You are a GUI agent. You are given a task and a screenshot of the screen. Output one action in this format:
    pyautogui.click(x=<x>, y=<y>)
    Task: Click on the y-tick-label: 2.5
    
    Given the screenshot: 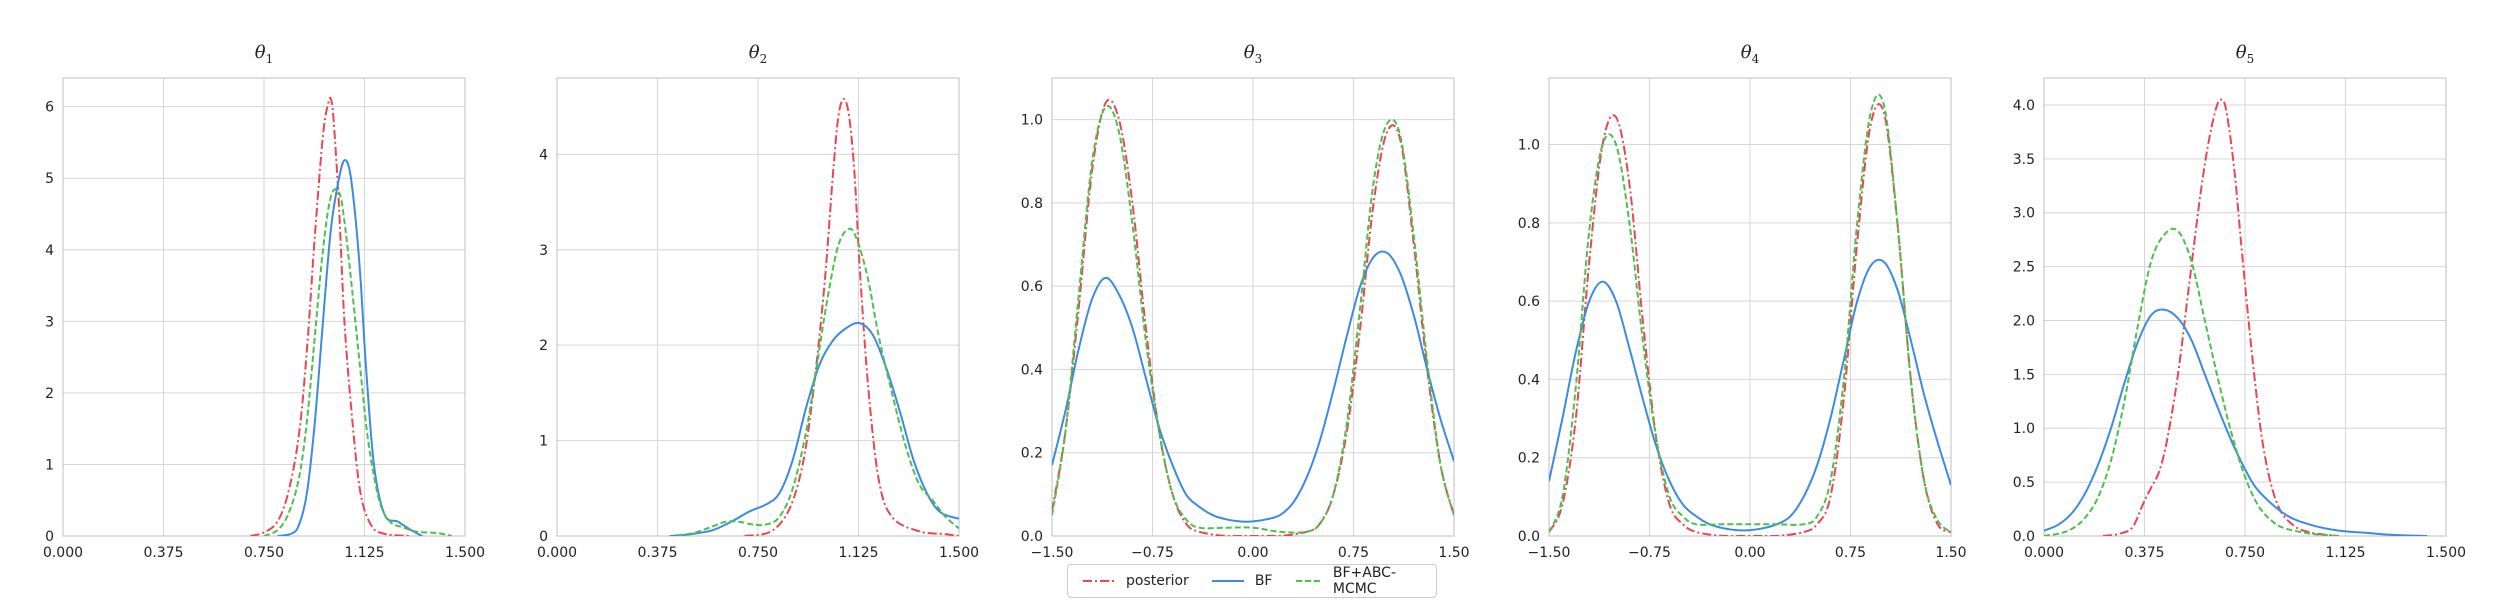 What is the action you would take?
    pyautogui.click(x=2024, y=268)
    